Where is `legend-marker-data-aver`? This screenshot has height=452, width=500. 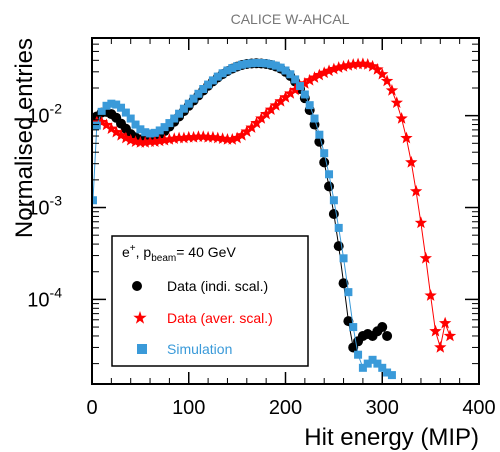 legend-marker-data-aver is located at coordinates (140, 317).